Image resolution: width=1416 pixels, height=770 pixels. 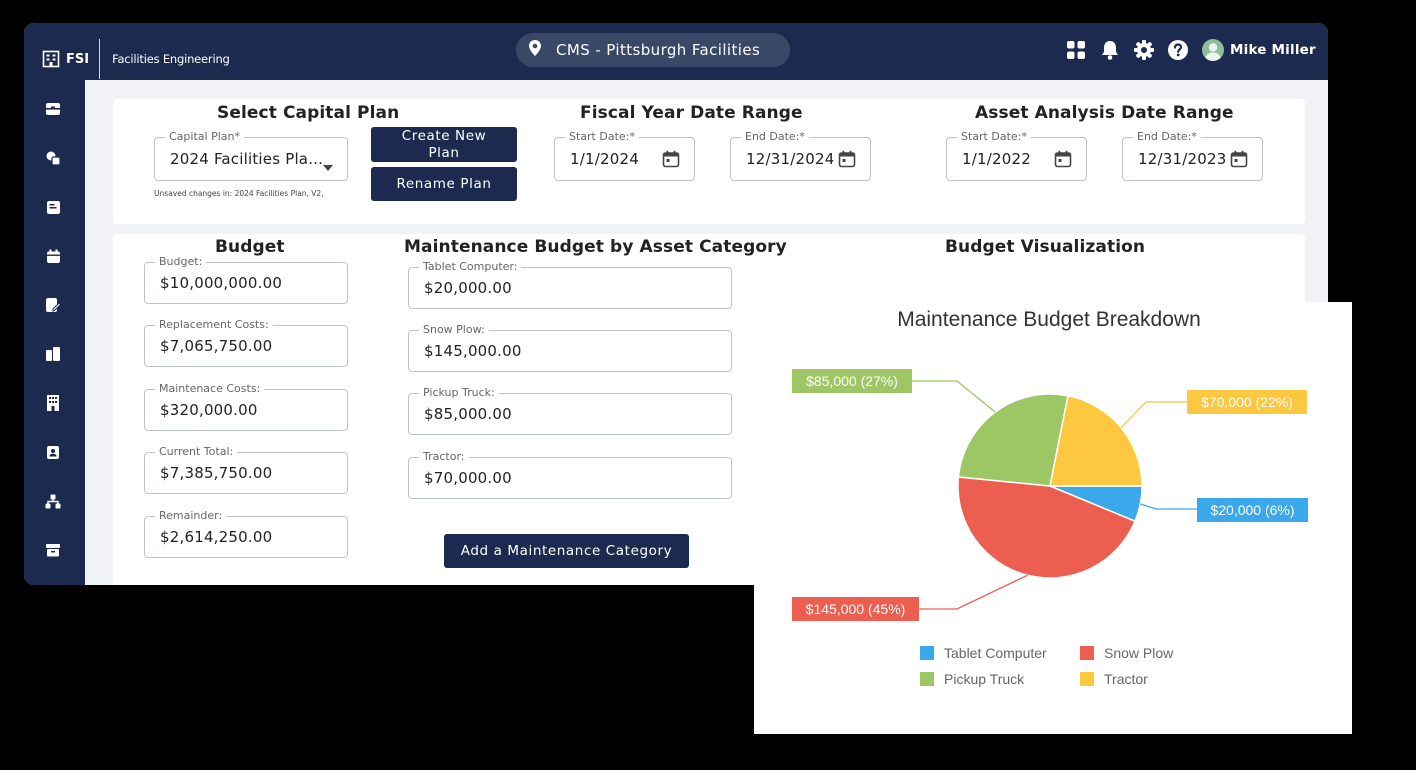 I want to click on chart-title: Maintenance Budget Breakdown, so click(x=1049, y=319).